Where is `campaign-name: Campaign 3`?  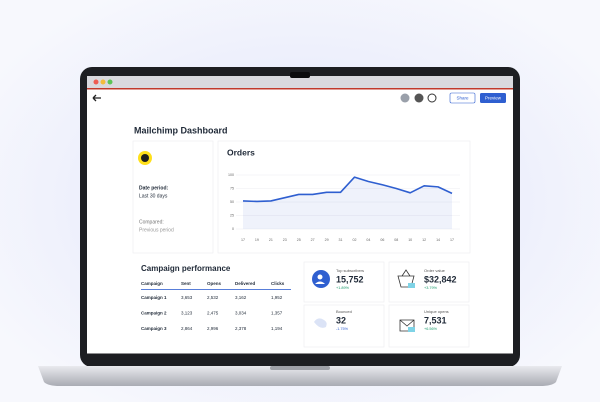 campaign-name: Campaign 3 is located at coordinates (154, 328).